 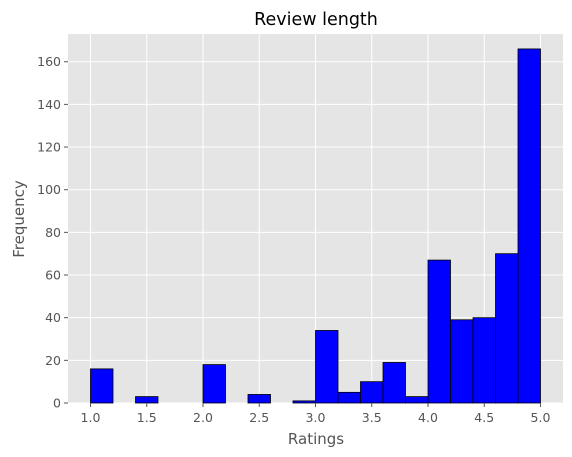 What do you see at coordinates (147, 417) in the screenshot?
I see `x-tick-label: 1.5` at bounding box center [147, 417].